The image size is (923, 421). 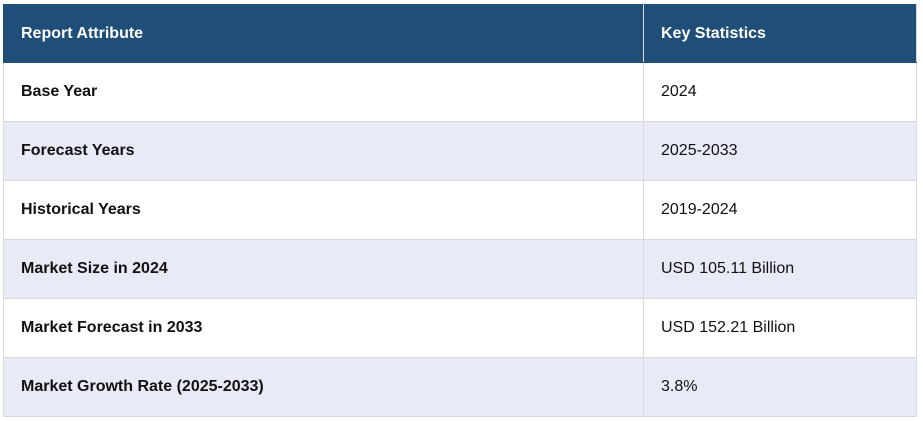 I want to click on value-cell: 2019-2024, so click(x=780, y=210).